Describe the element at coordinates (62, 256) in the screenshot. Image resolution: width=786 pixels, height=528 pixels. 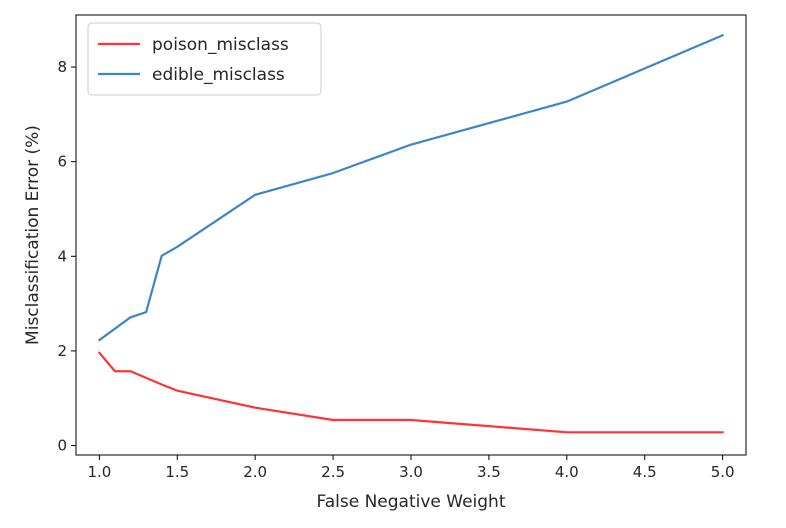
I see `y-tick-label: 4` at that location.